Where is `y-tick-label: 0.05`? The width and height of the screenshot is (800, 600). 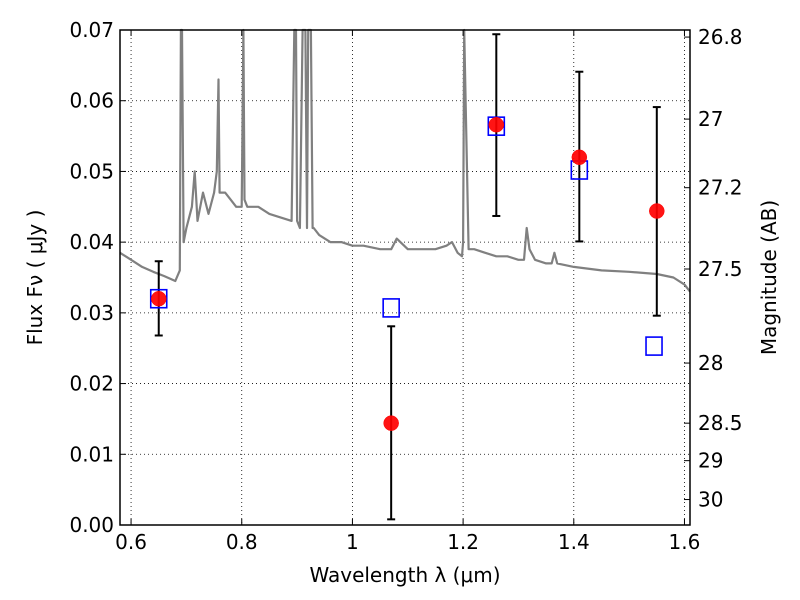
y-tick-label: 0.05 is located at coordinates (91, 171).